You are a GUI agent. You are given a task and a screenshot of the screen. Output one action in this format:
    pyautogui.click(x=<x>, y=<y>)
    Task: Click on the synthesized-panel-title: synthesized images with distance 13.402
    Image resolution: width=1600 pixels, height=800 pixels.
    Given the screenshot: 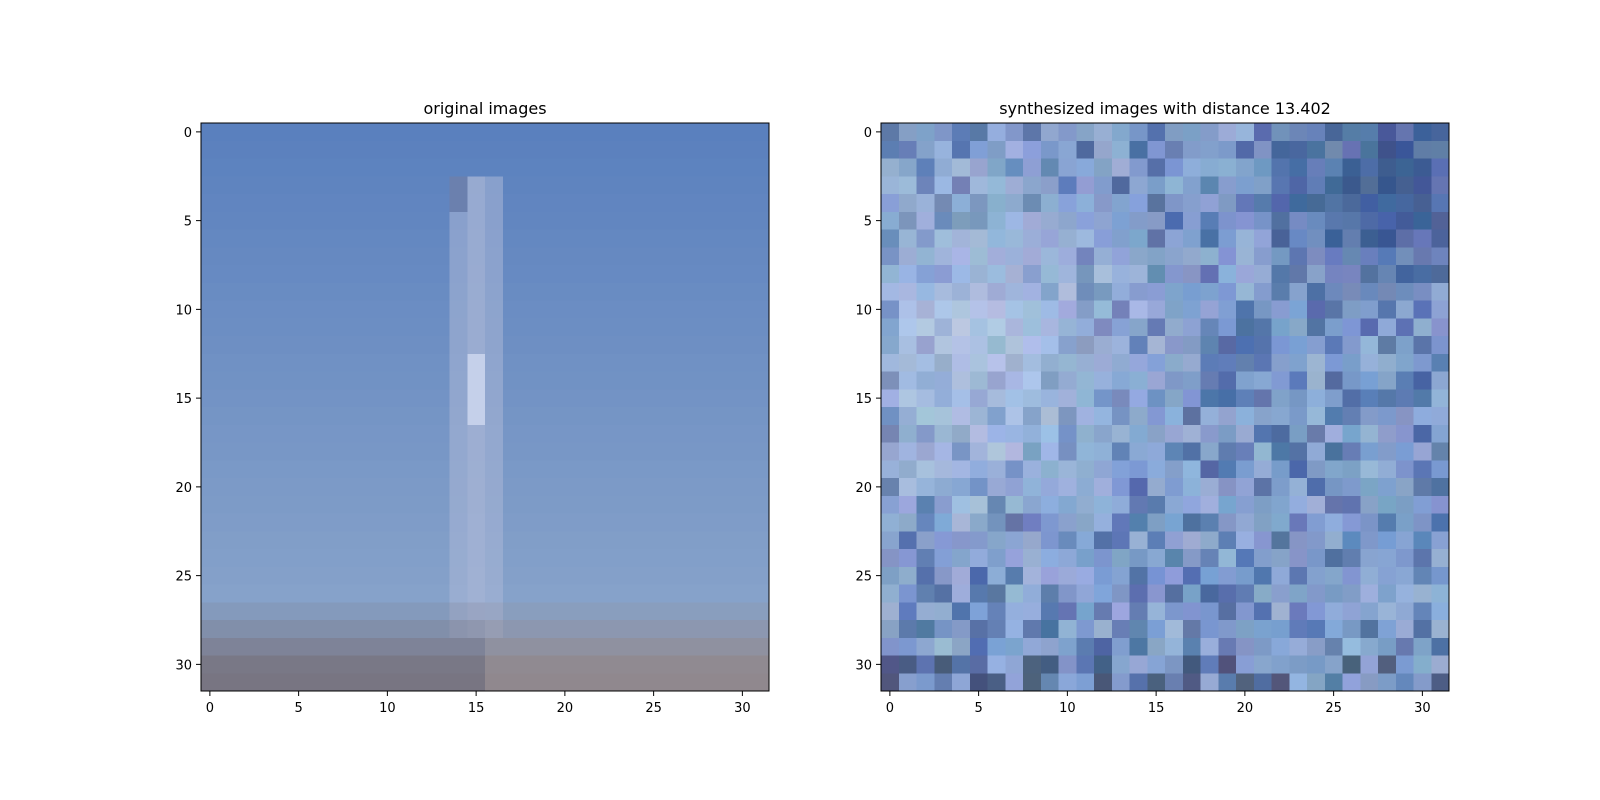 What is the action you would take?
    pyautogui.click(x=1165, y=108)
    